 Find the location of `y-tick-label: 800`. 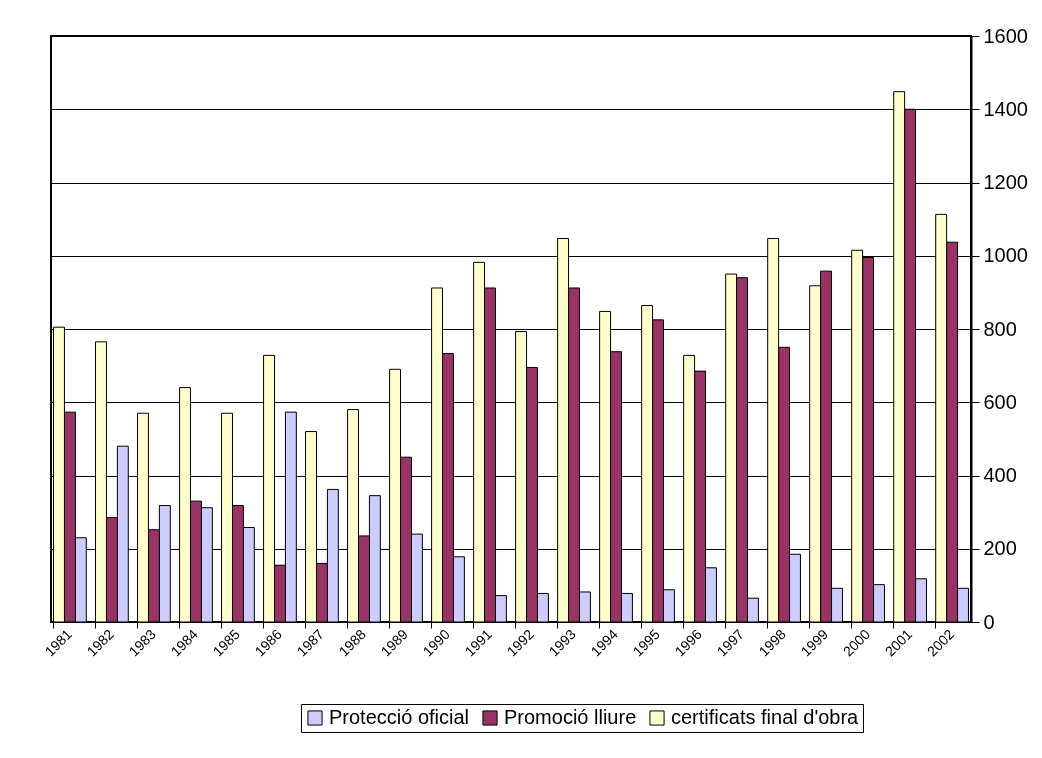

y-tick-label: 800 is located at coordinates (1000, 328).